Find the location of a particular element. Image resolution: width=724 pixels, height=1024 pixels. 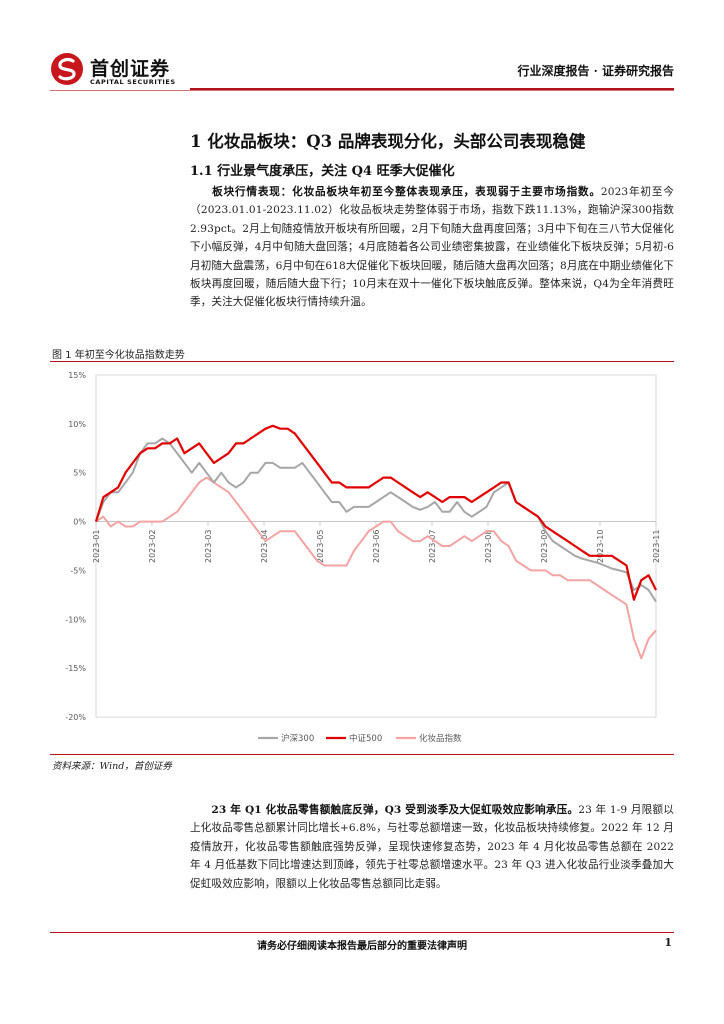

y-tick-label: 10% is located at coordinates (77, 424).